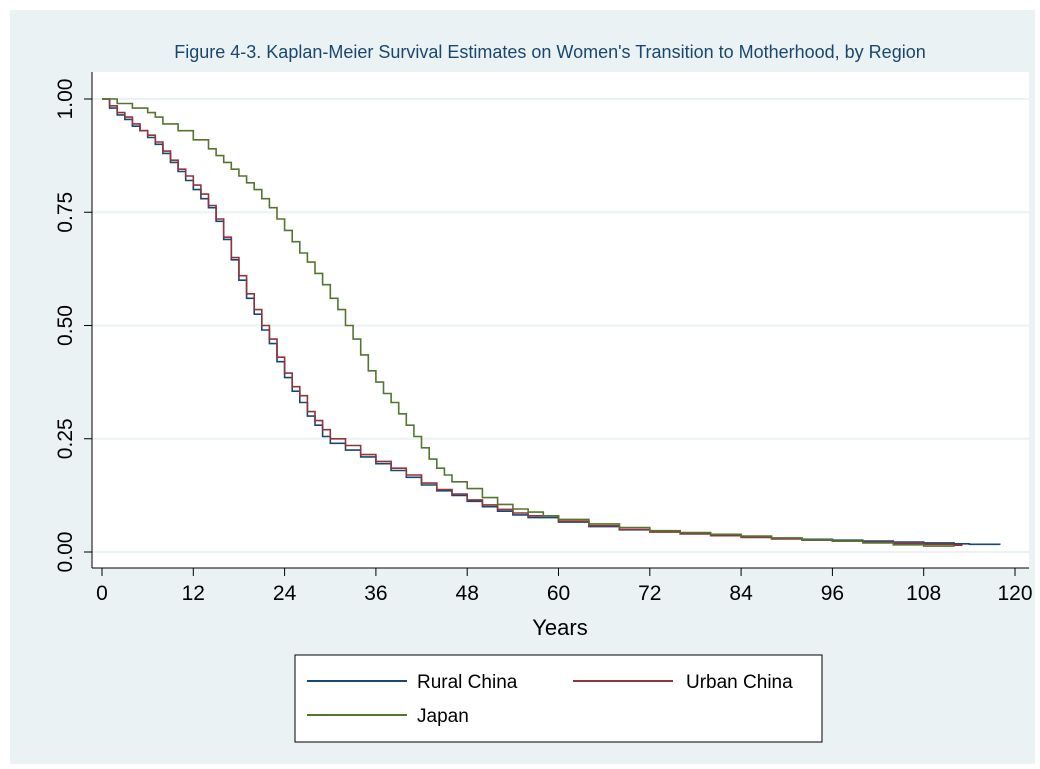 This screenshot has width=1040, height=769. What do you see at coordinates (65, 552) in the screenshot?
I see `y-tick-label: 0.00` at bounding box center [65, 552].